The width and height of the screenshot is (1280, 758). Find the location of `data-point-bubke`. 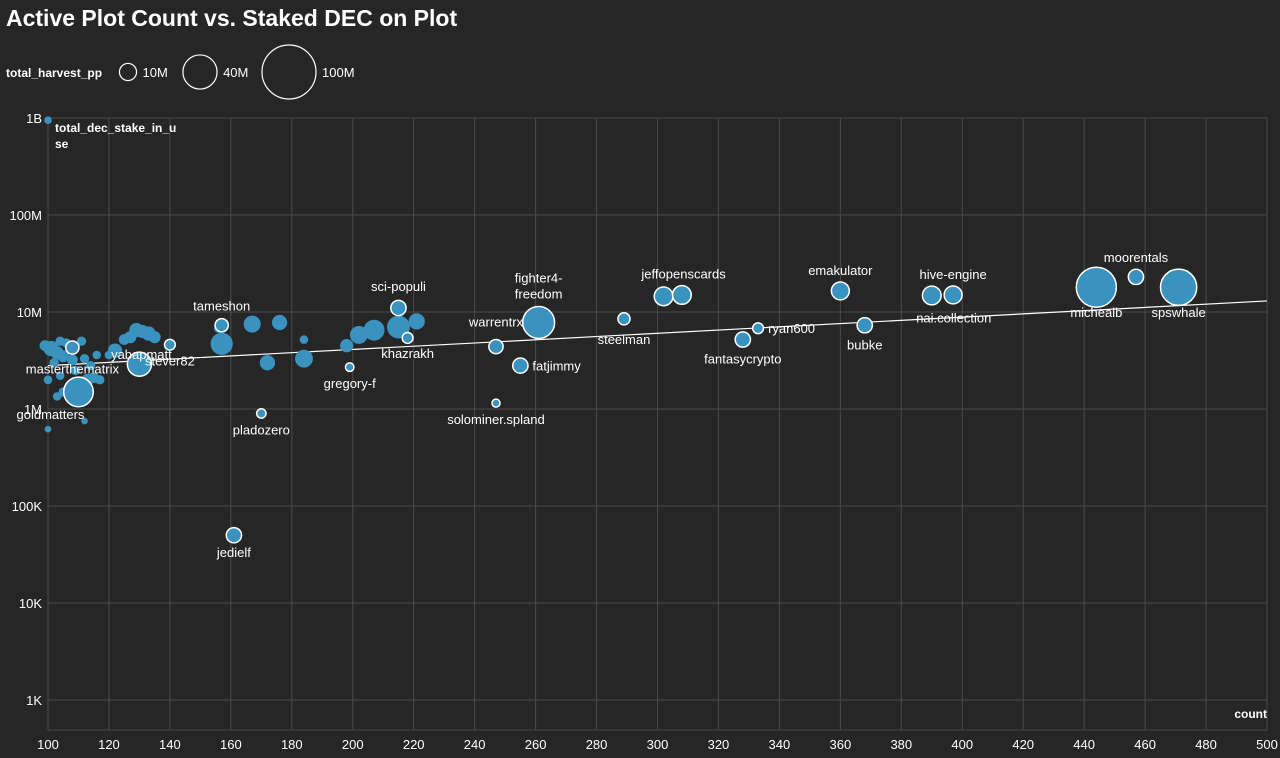

data-point-bubke is located at coordinates (865, 325).